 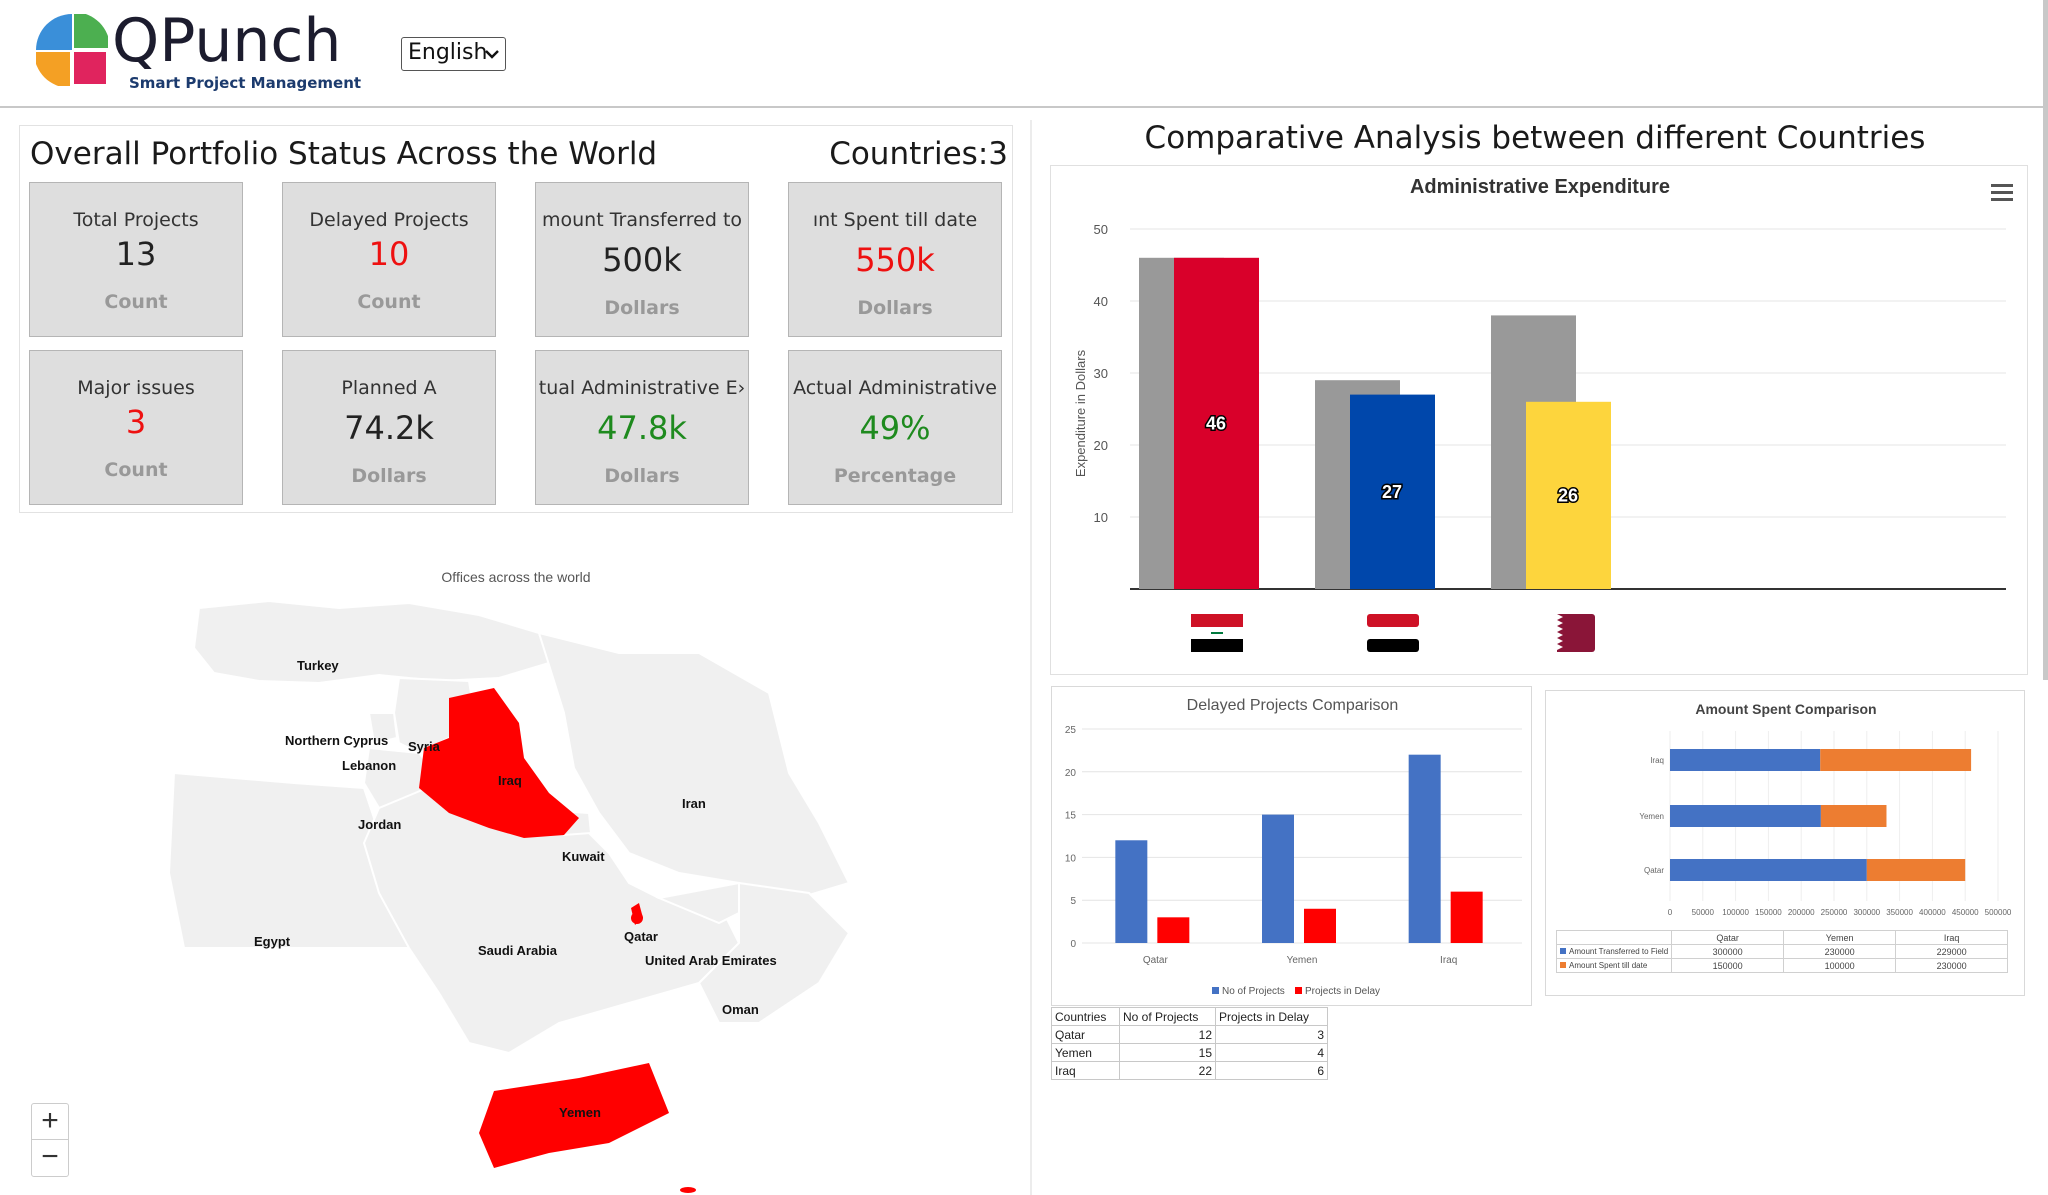 What do you see at coordinates (383, 728) in the screenshot?
I see `map-country-lebanon` at bounding box center [383, 728].